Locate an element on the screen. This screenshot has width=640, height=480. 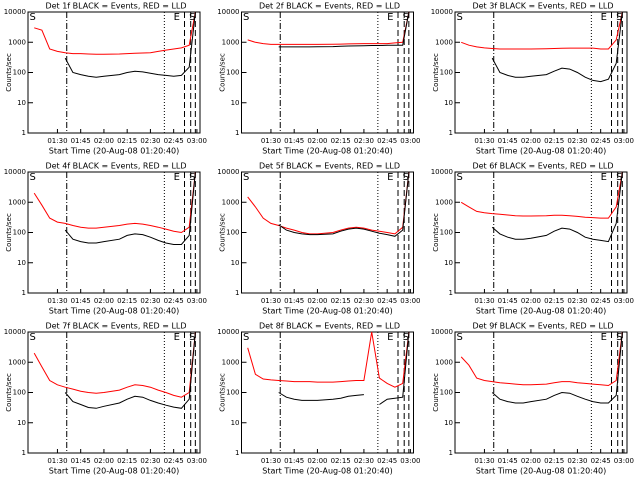
chart-title: Det 6f BLACK = Events, RED = LLD is located at coordinates (542, 166).